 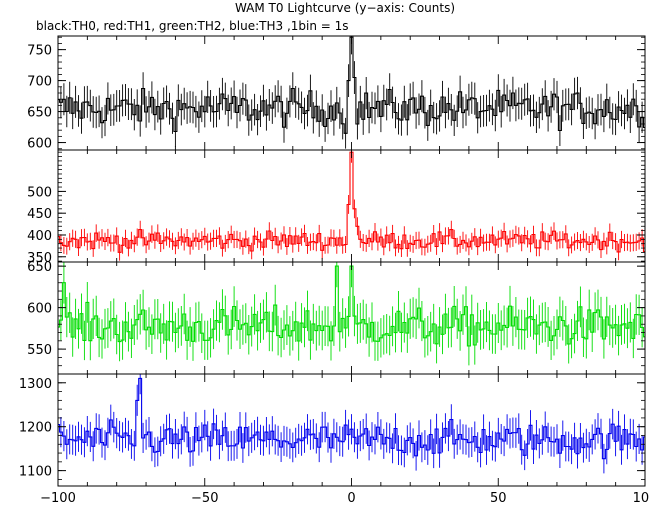 I want to click on y-tick-label: 500, so click(x=39, y=192).